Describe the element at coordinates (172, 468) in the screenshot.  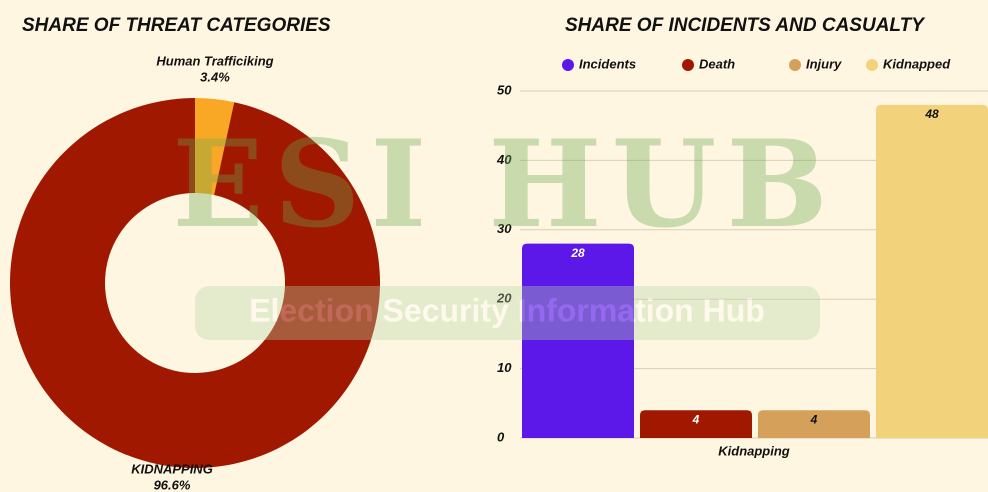
I see `slice-label: KIDNAPPING` at that location.